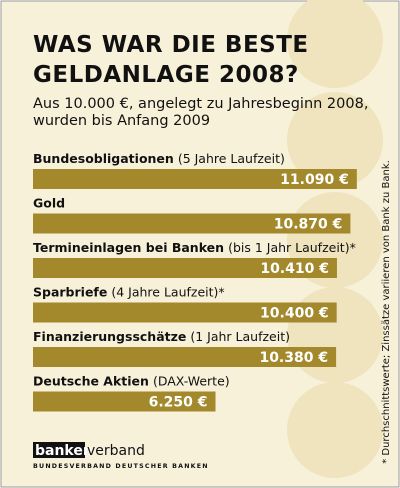 This screenshot has height=488, width=400. Describe the element at coordinates (314, 180) in the screenshot. I see `value-label: 11.090 €` at that location.